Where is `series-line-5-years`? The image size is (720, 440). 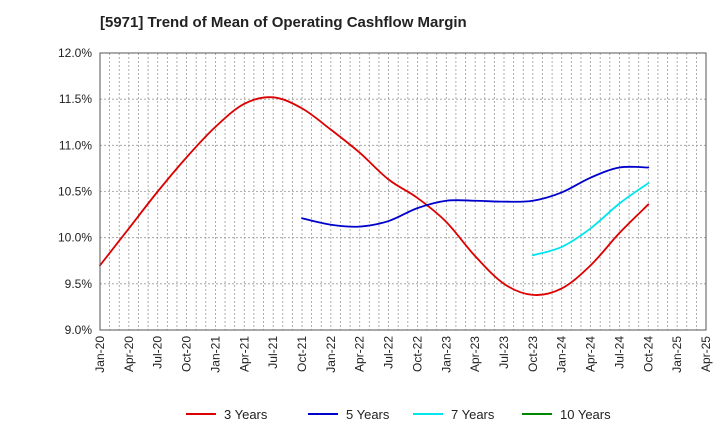 series-line-5-years is located at coordinates (475, 196).